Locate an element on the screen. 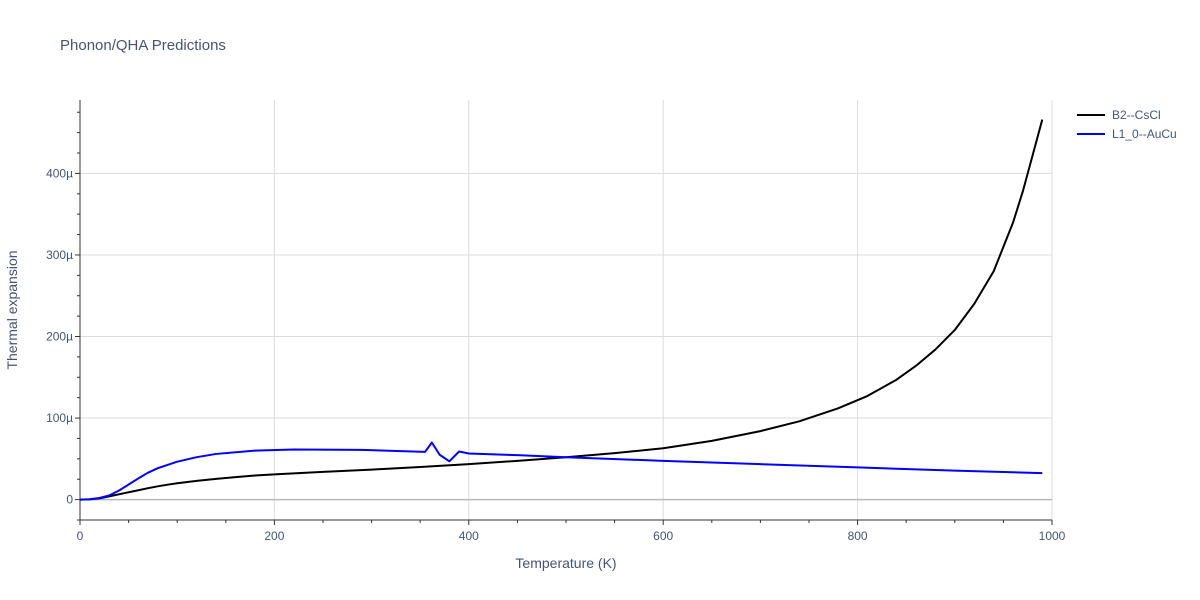 Image resolution: width=1200 pixels, height=600 pixels. y-tick-label: 200µ is located at coordinates (59, 337).